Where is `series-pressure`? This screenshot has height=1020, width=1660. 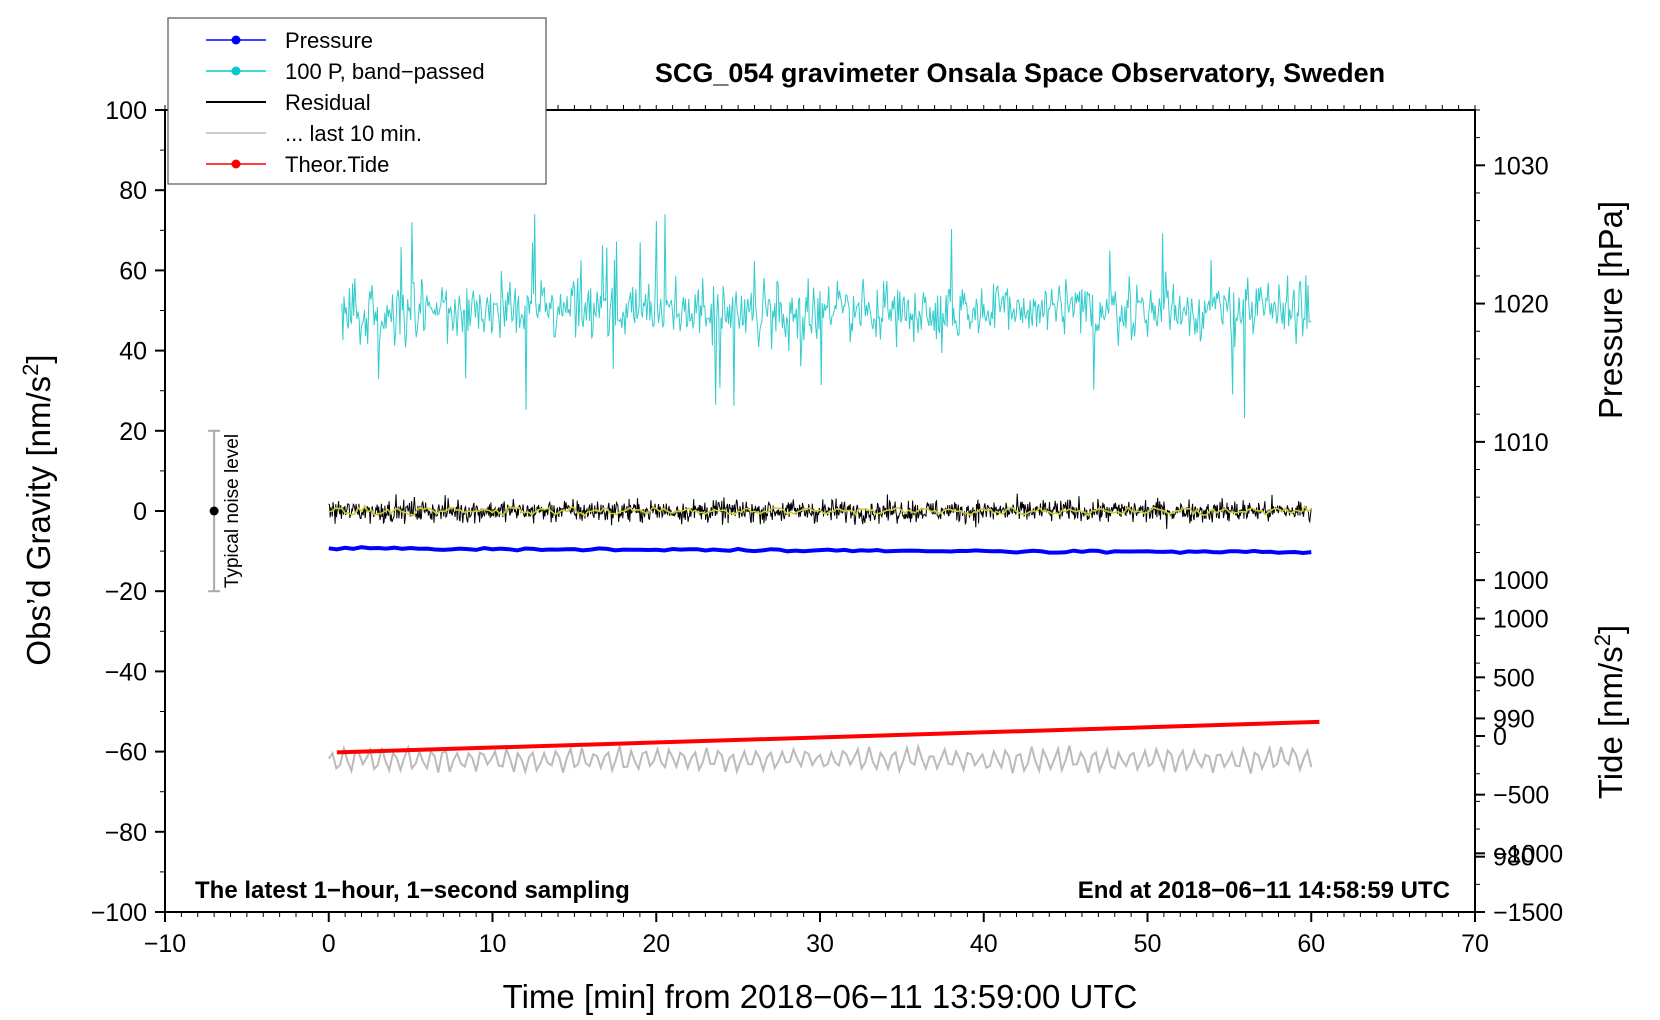 series-pressure is located at coordinates (820, 550).